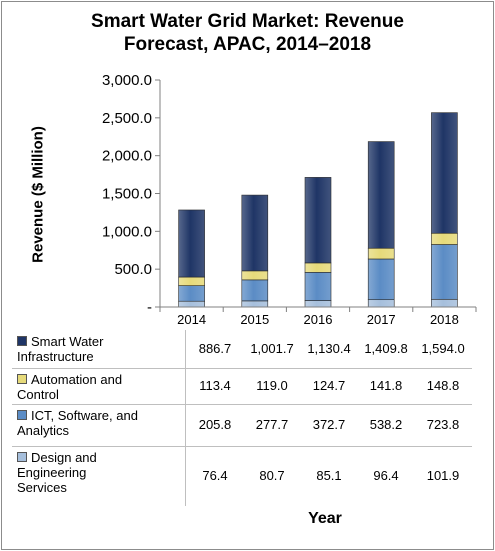  What do you see at coordinates (386, 475) in the screenshot?
I see `table-cell-value: 96.4` at bounding box center [386, 475].